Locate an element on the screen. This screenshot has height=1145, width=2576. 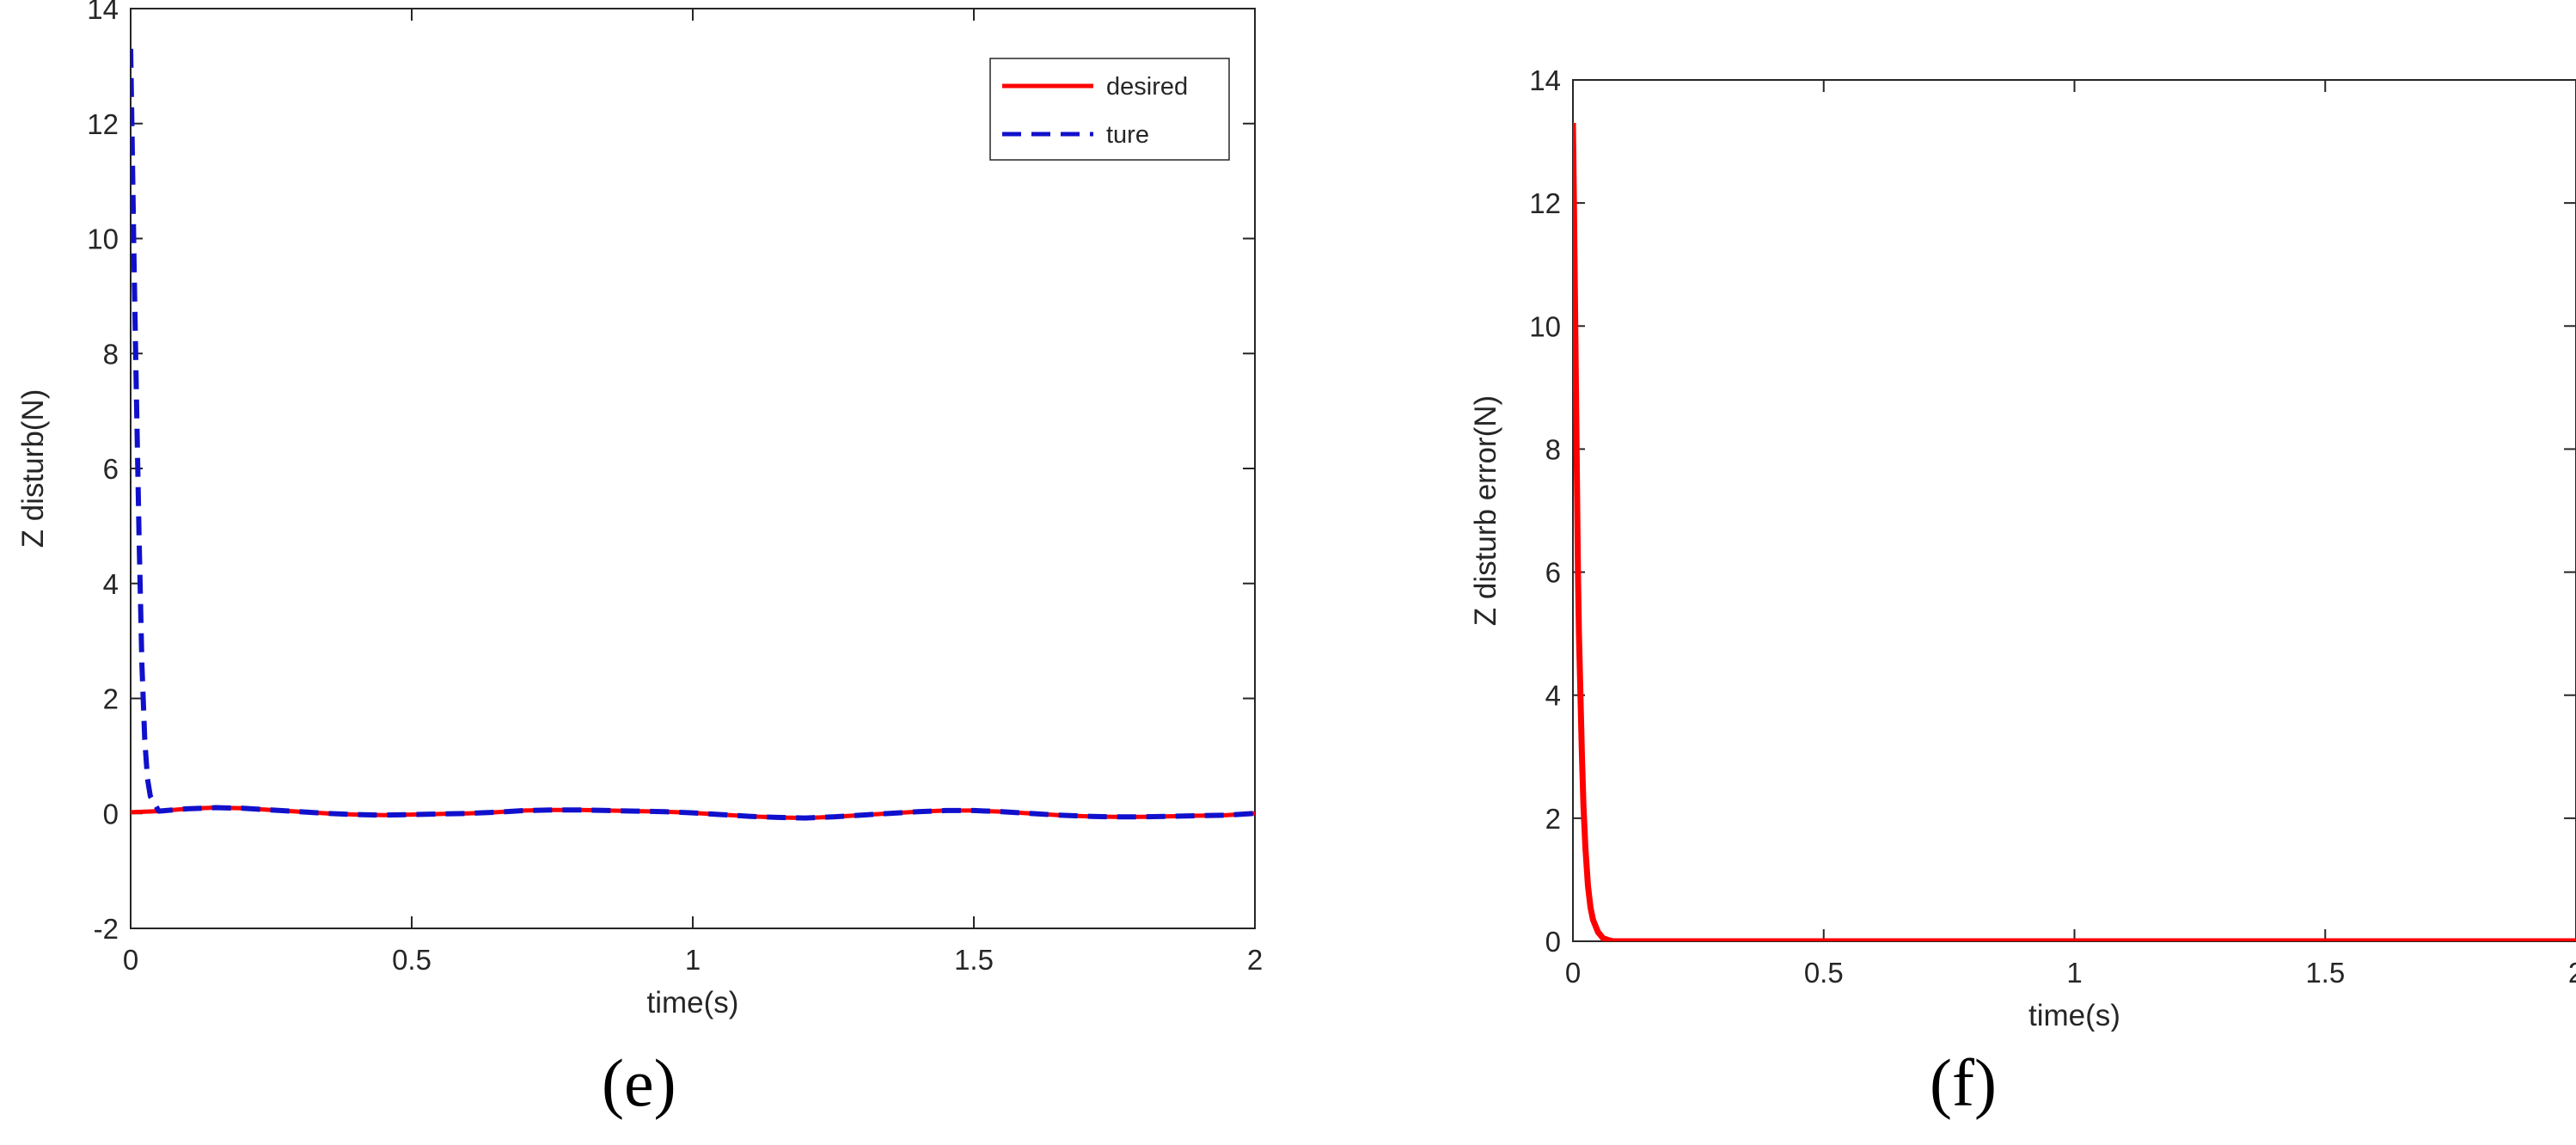
y-axis-label: Z disturb error(N) is located at coordinates (1485, 510).